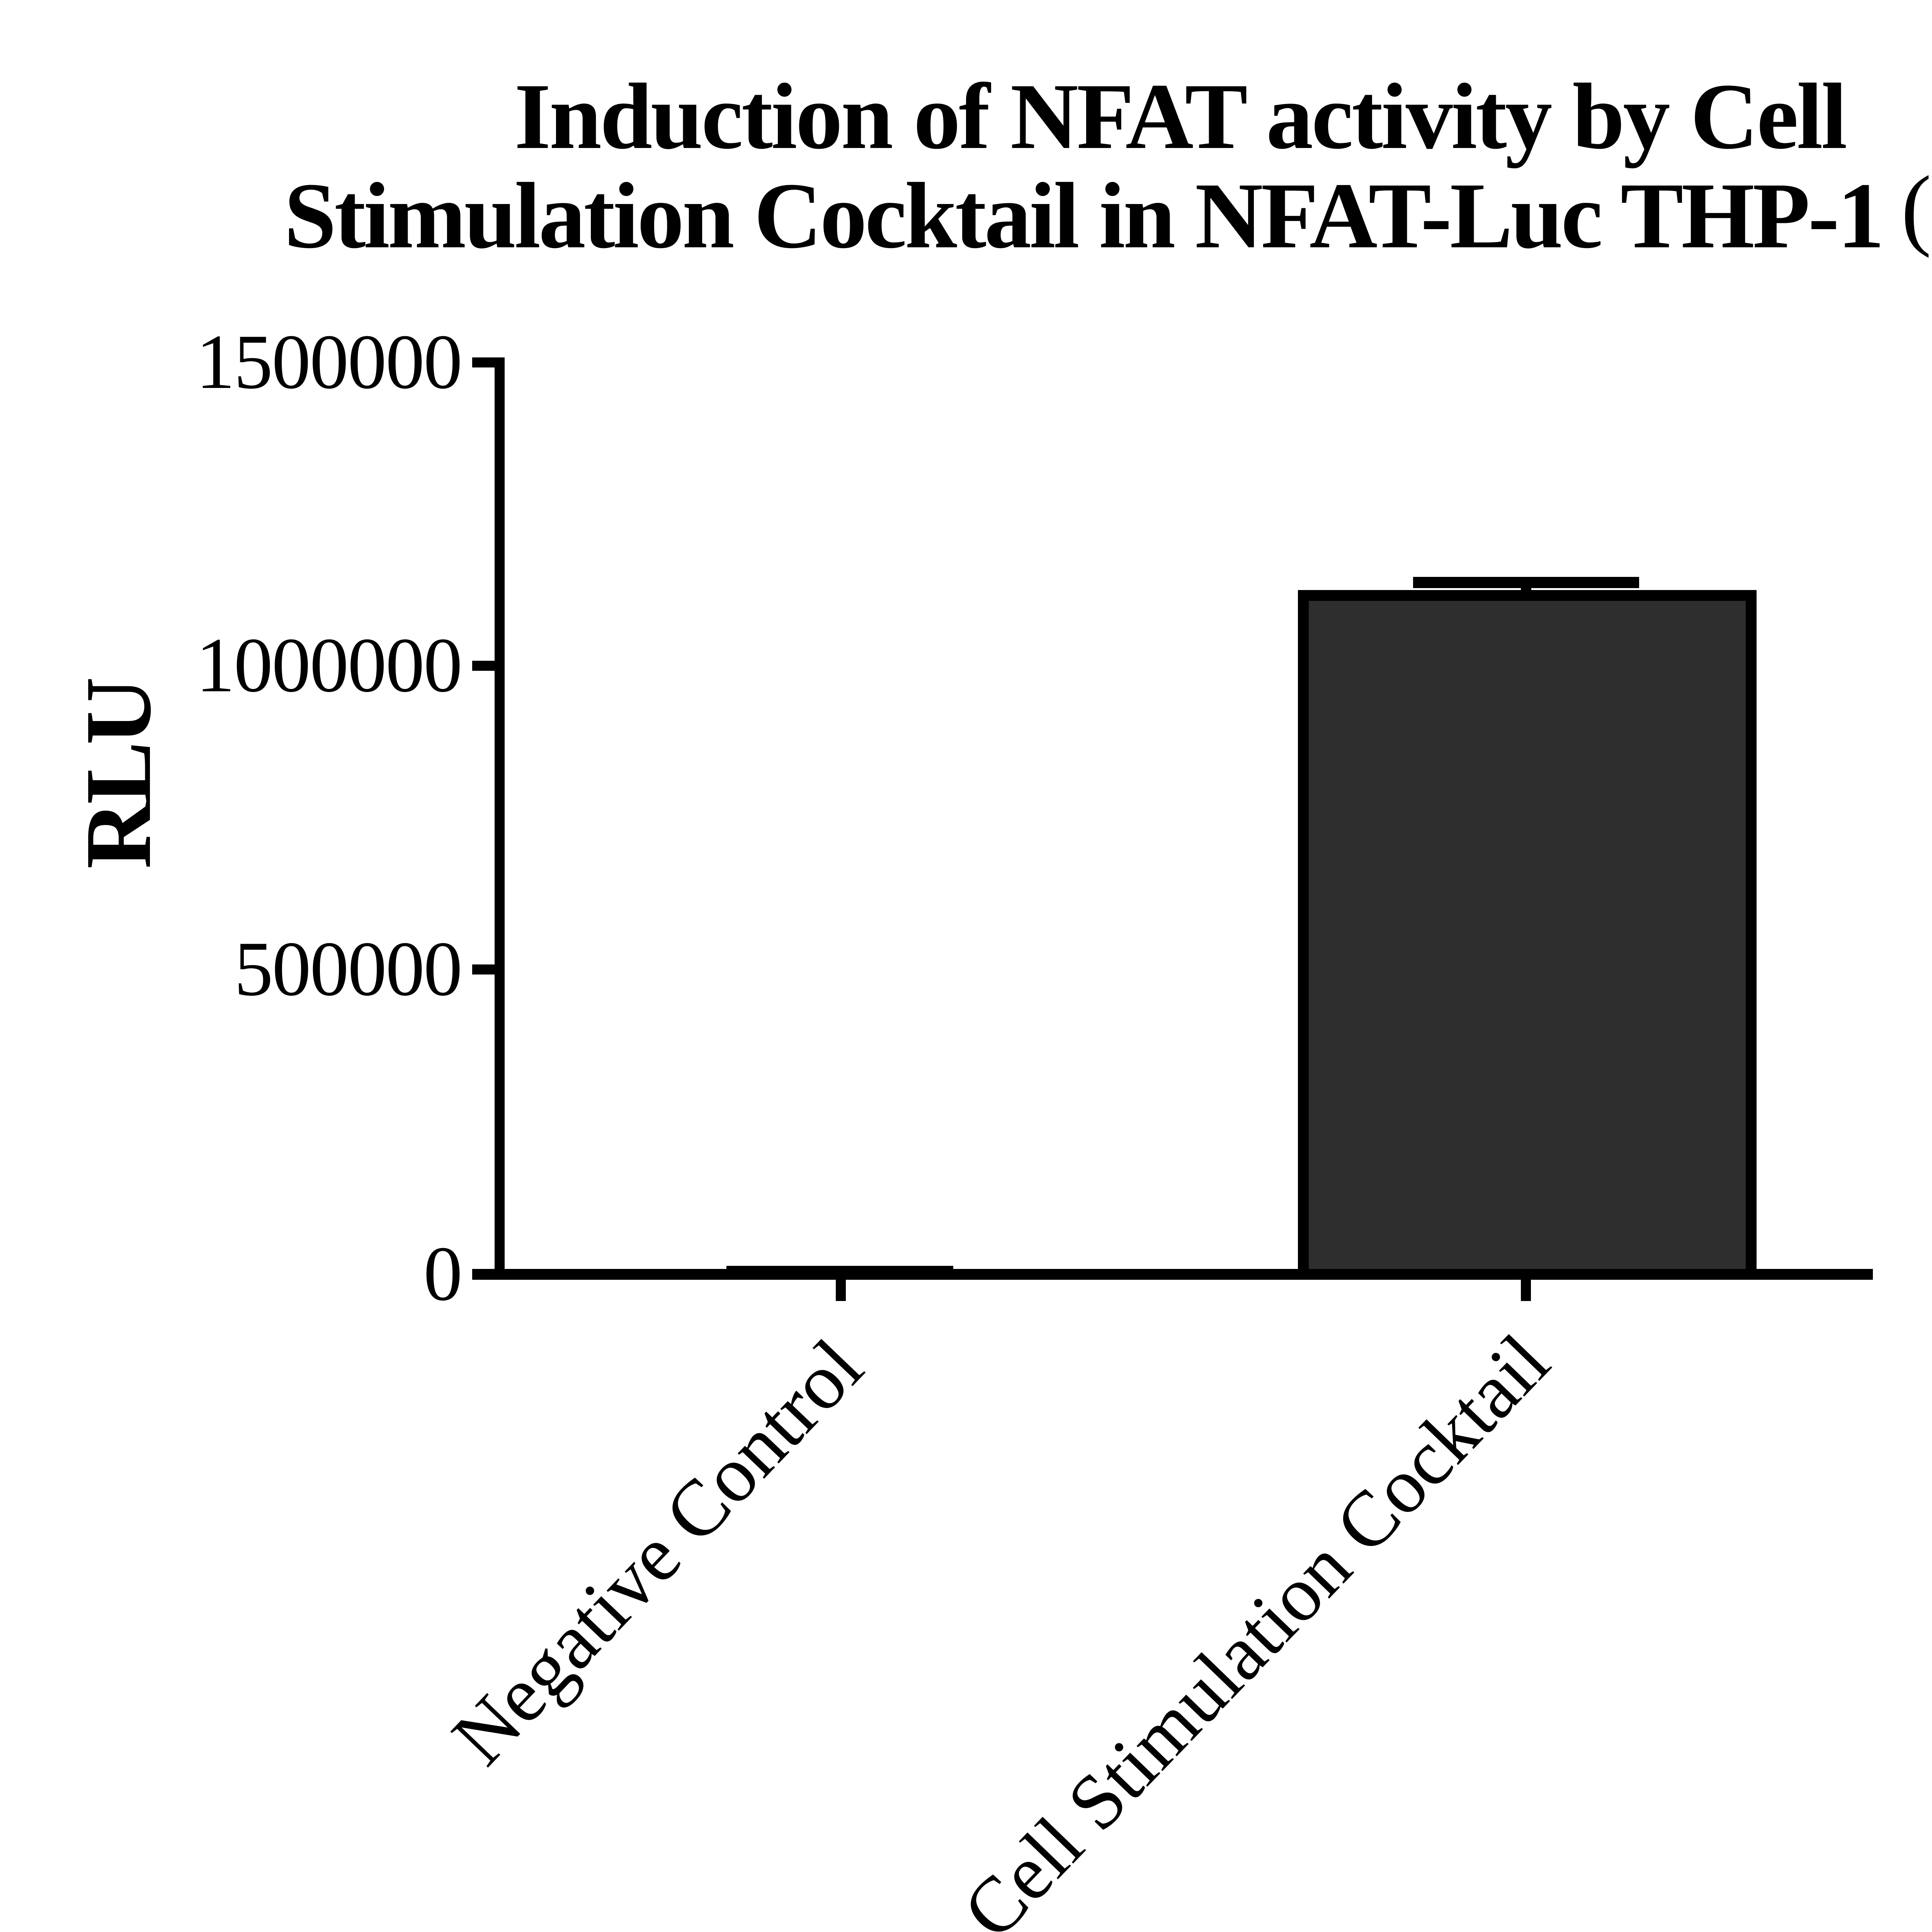 Image resolution: width=1932 pixels, height=1932 pixels. What do you see at coordinates (1930, 216) in the screenshot?
I see `svg-text: C1` at bounding box center [1930, 216].